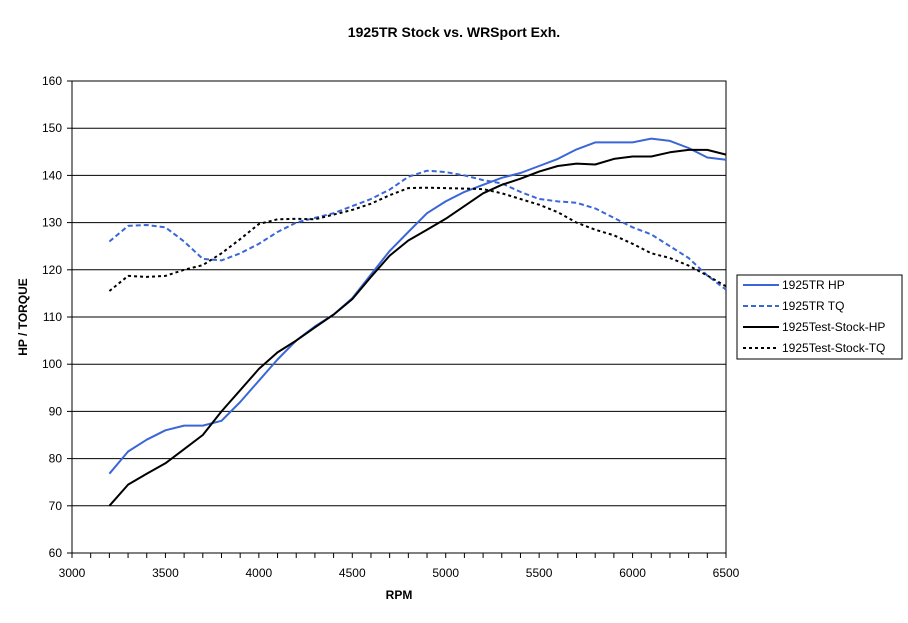 The width and height of the screenshot is (908, 623). What do you see at coordinates (52, 128) in the screenshot?
I see `y-tick-label: 150` at bounding box center [52, 128].